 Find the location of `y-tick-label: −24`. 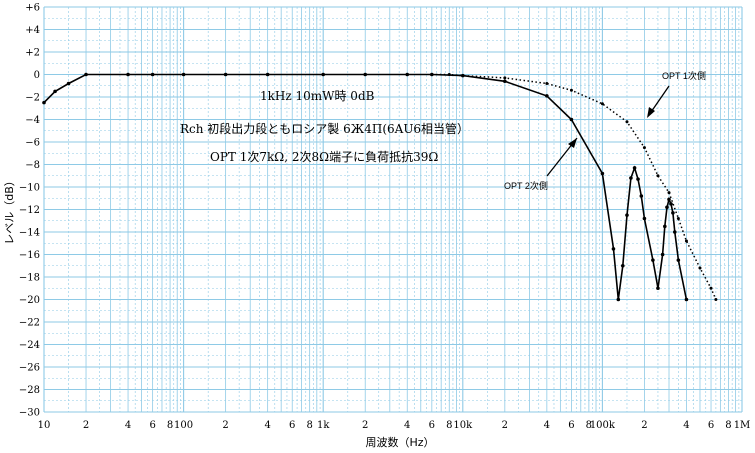

y-tick-label: −24 is located at coordinates (29, 345).